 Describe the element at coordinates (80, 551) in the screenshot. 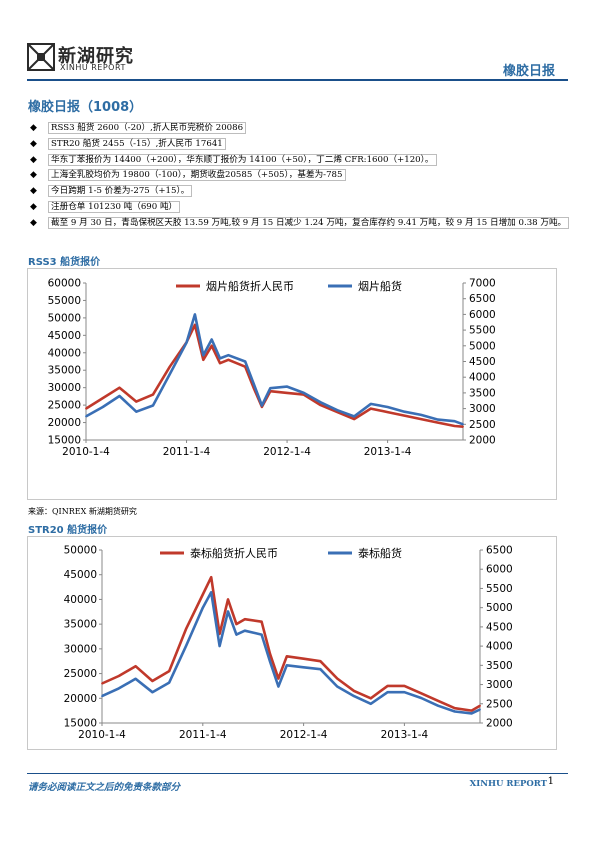

I see `y-tick-label-left: 50000` at that location.